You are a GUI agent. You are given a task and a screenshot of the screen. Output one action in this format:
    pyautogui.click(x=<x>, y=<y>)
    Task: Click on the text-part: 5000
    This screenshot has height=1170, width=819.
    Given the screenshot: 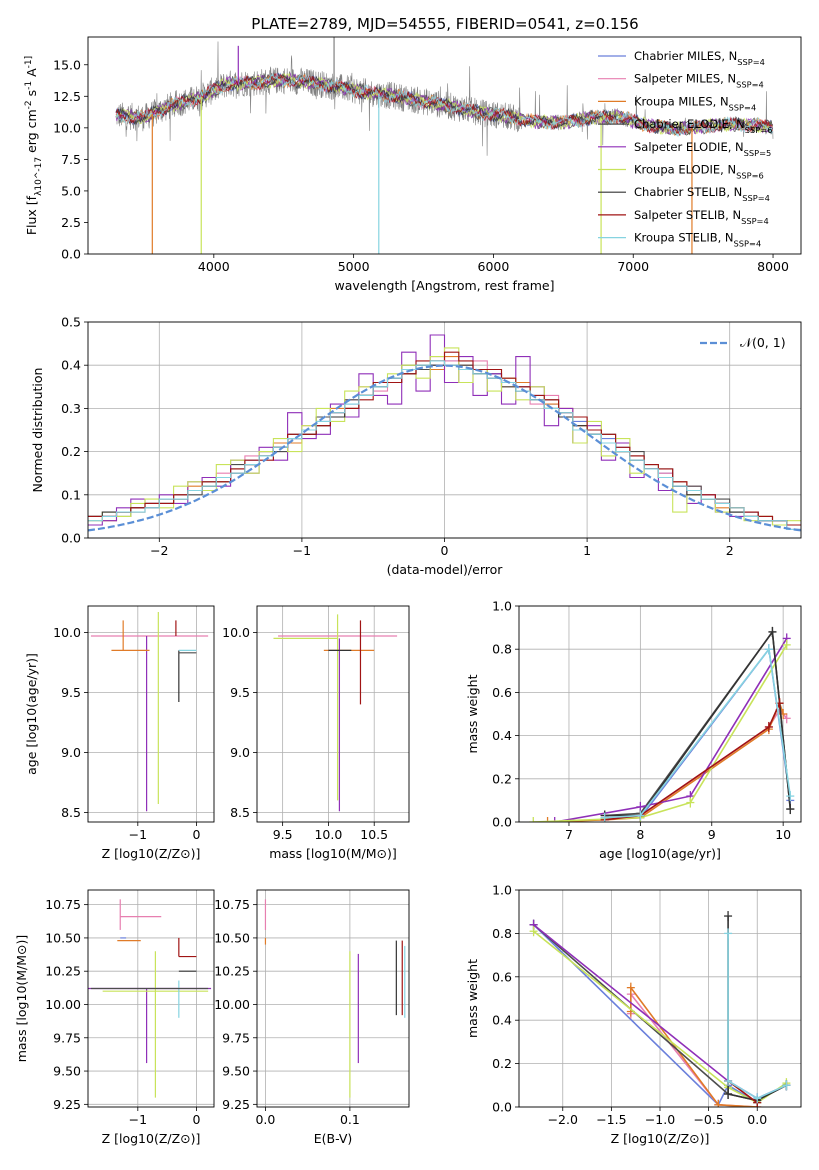 What is the action you would take?
    pyautogui.click(x=354, y=266)
    